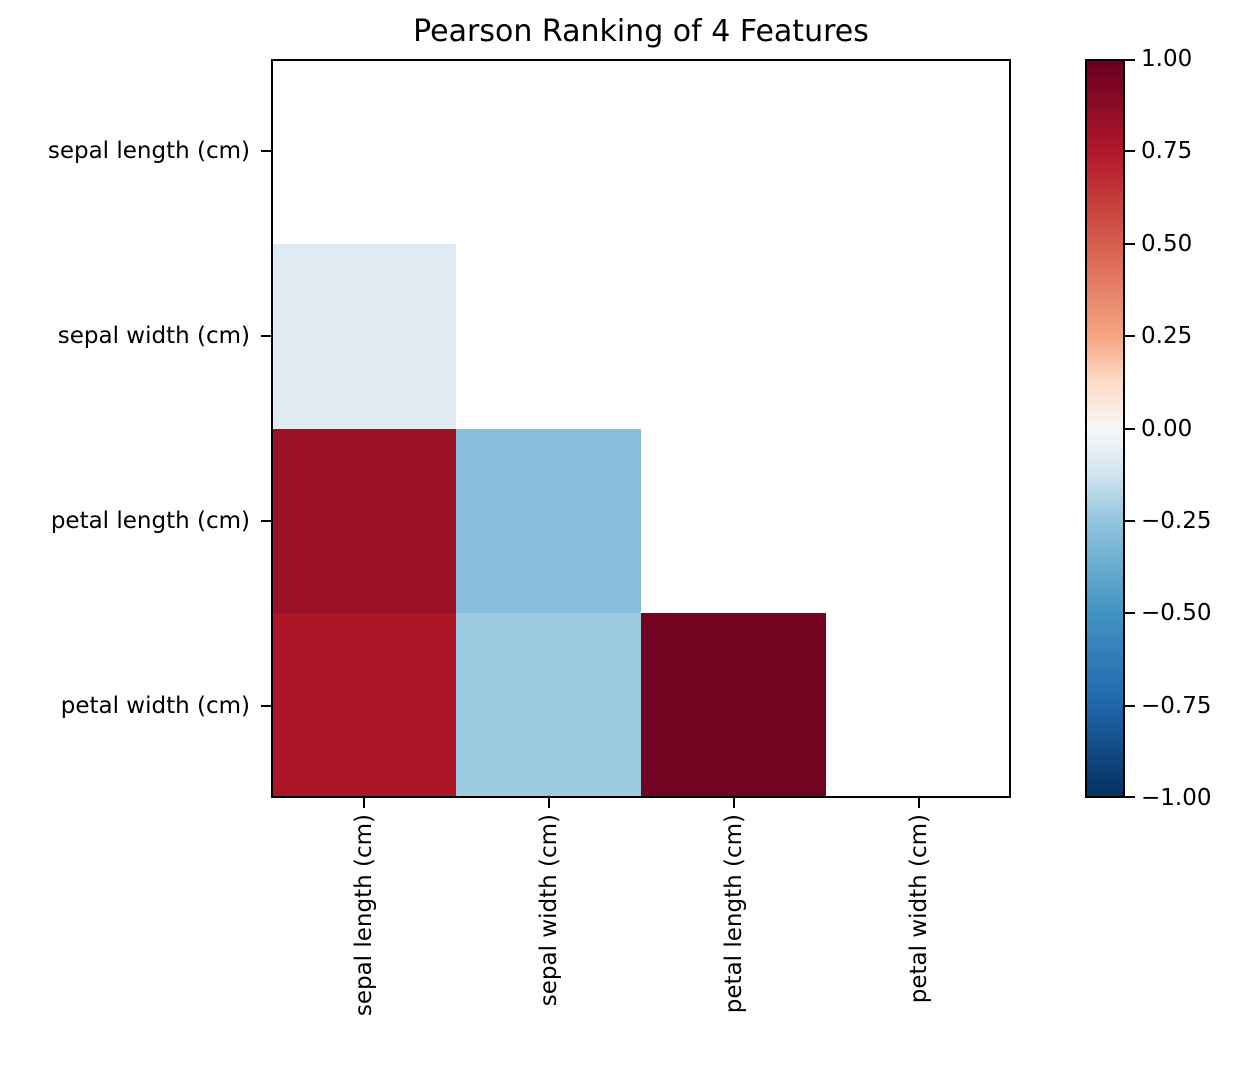 Image resolution: width=1241 pixels, height=1070 pixels. Describe the element at coordinates (1167, 243) in the screenshot. I see `colorbar-tick-label: 0.50` at that location.